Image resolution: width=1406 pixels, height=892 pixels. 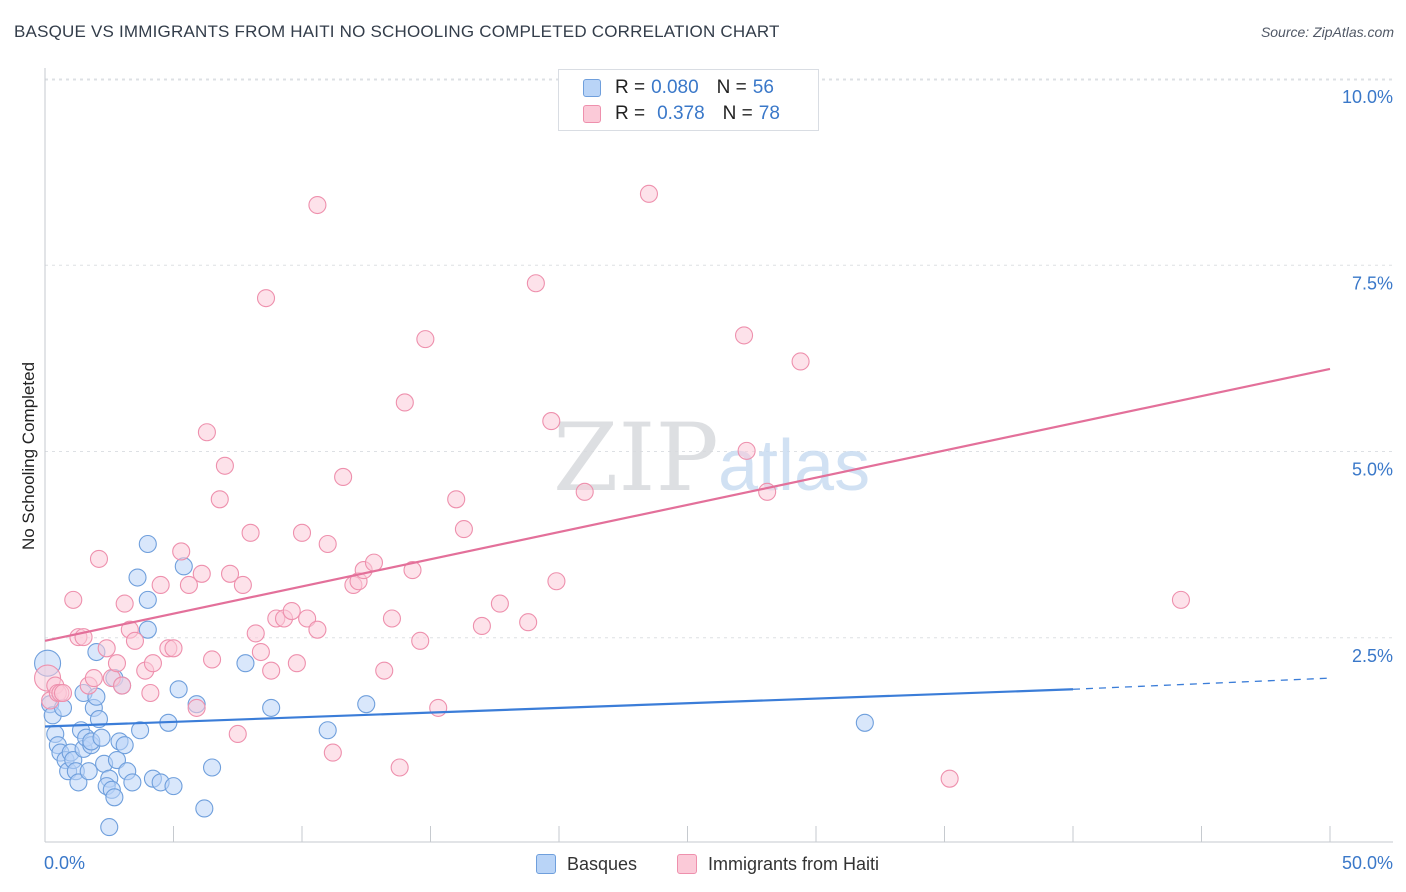 I want to click on legend-row-basques: R = 0.080 N = 56, so click(x=678, y=88).